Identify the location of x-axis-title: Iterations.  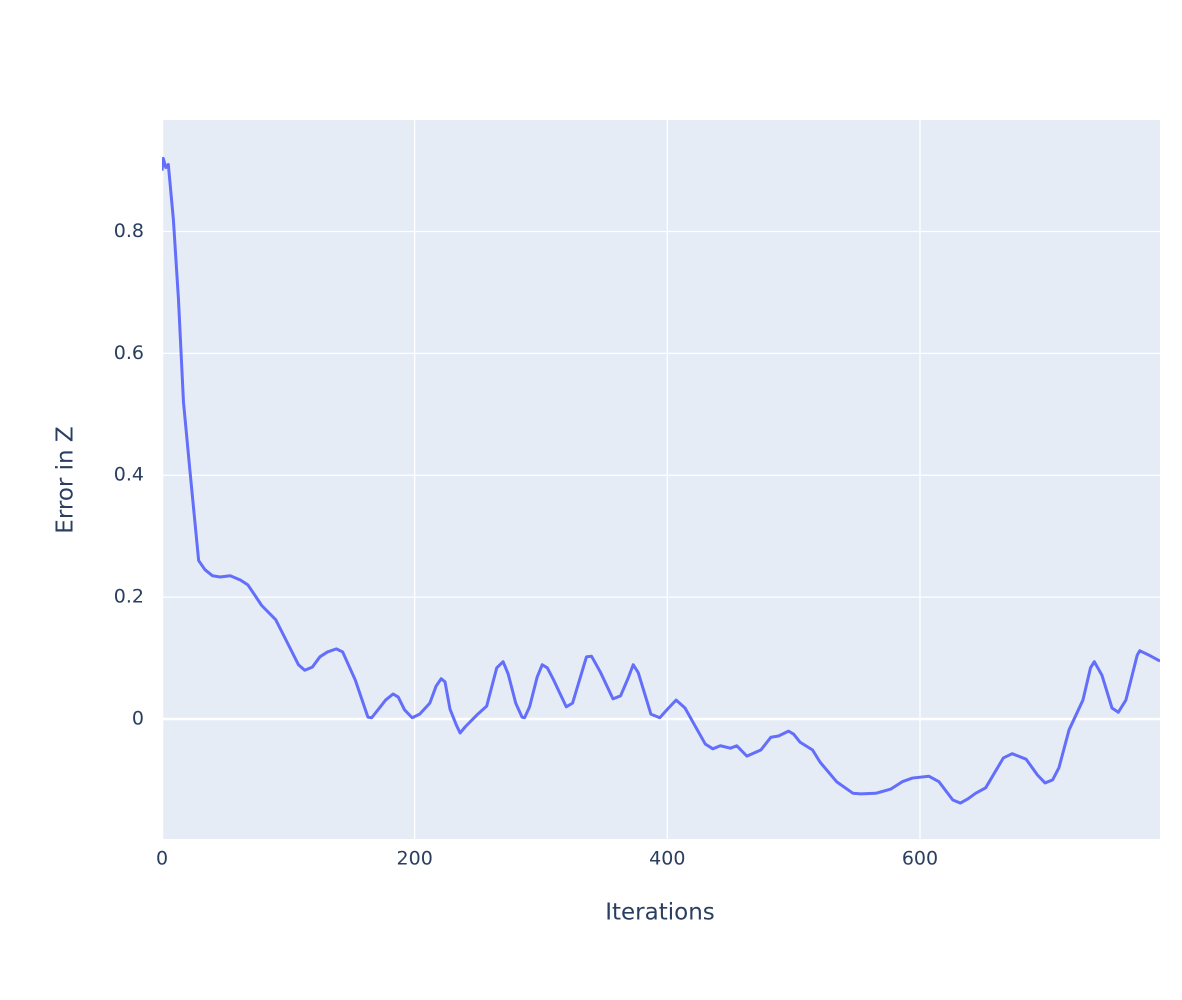
(660, 913).